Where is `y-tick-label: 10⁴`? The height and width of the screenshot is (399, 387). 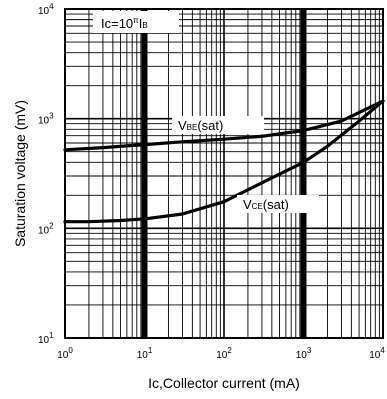
y-tick-label: 10⁴ is located at coordinates (46, 9).